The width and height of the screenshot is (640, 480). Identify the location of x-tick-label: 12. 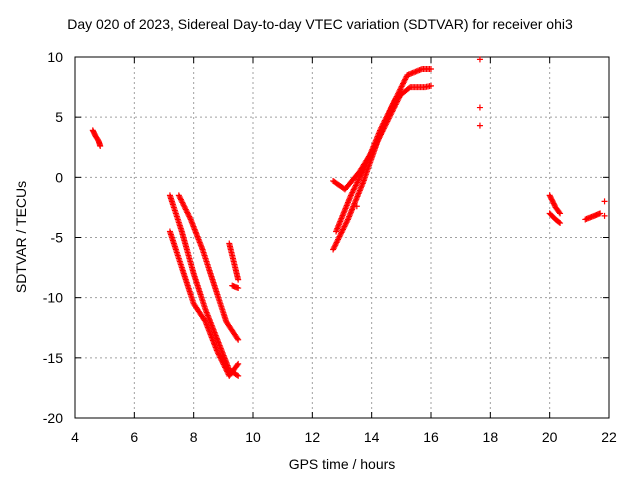
(313, 437).